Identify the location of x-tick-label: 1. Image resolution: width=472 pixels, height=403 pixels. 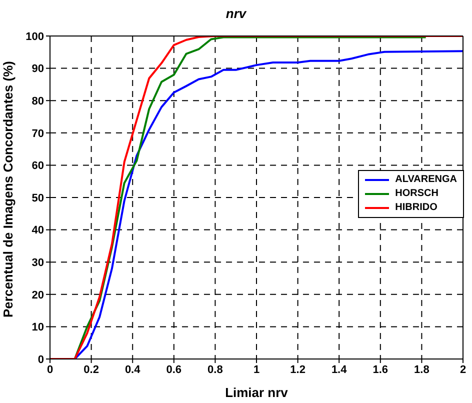
(256, 370).